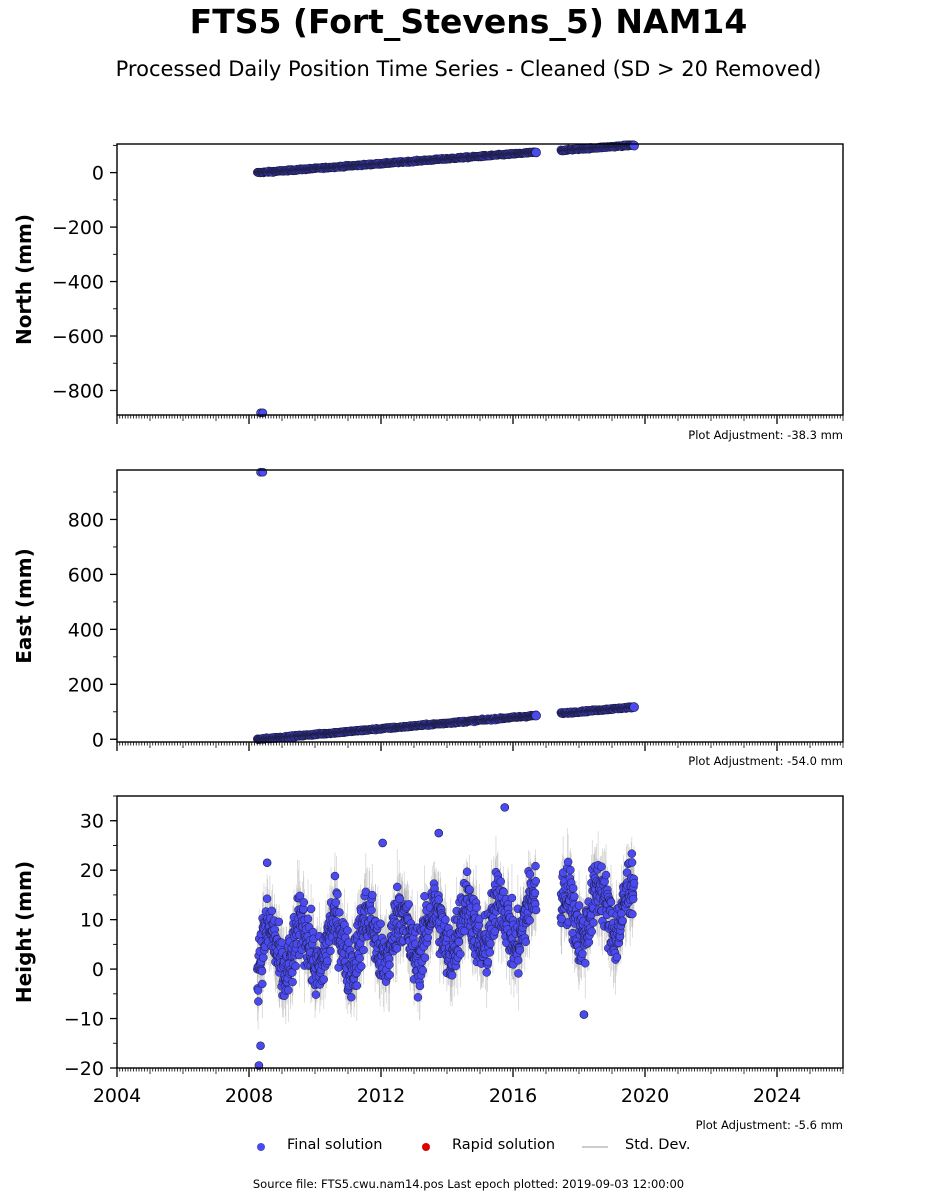 The width and height of the screenshot is (937, 1200). Describe the element at coordinates (92, 871) in the screenshot. I see `y-tick-label: 20` at that location.